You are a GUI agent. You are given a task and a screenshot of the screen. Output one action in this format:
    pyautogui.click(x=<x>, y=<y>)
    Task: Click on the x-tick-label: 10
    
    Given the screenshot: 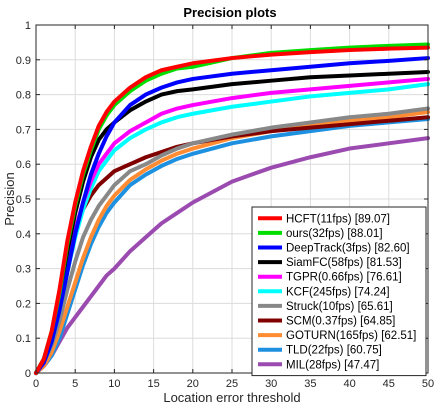 What is the action you would take?
    pyautogui.click(x=114, y=384)
    